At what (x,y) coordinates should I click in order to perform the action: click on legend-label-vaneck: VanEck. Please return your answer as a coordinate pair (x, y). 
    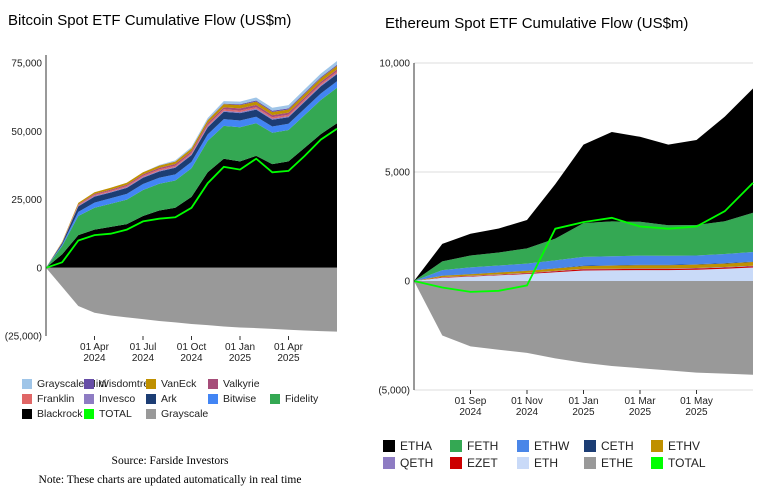
    Looking at the image, I should click on (179, 384).